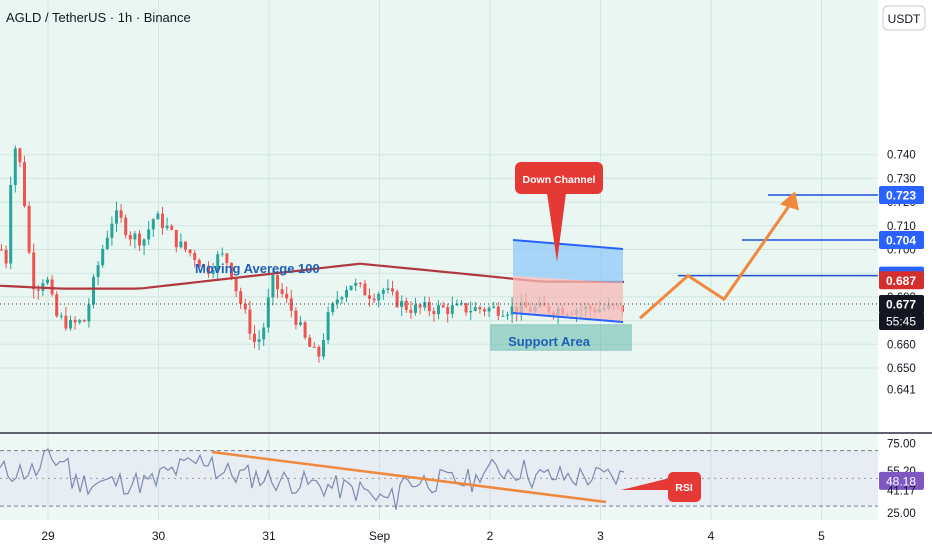 This screenshot has width=932, height=555. Describe the element at coordinates (380, 536) in the screenshot. I see `x-tick-label: Sep` at that location.